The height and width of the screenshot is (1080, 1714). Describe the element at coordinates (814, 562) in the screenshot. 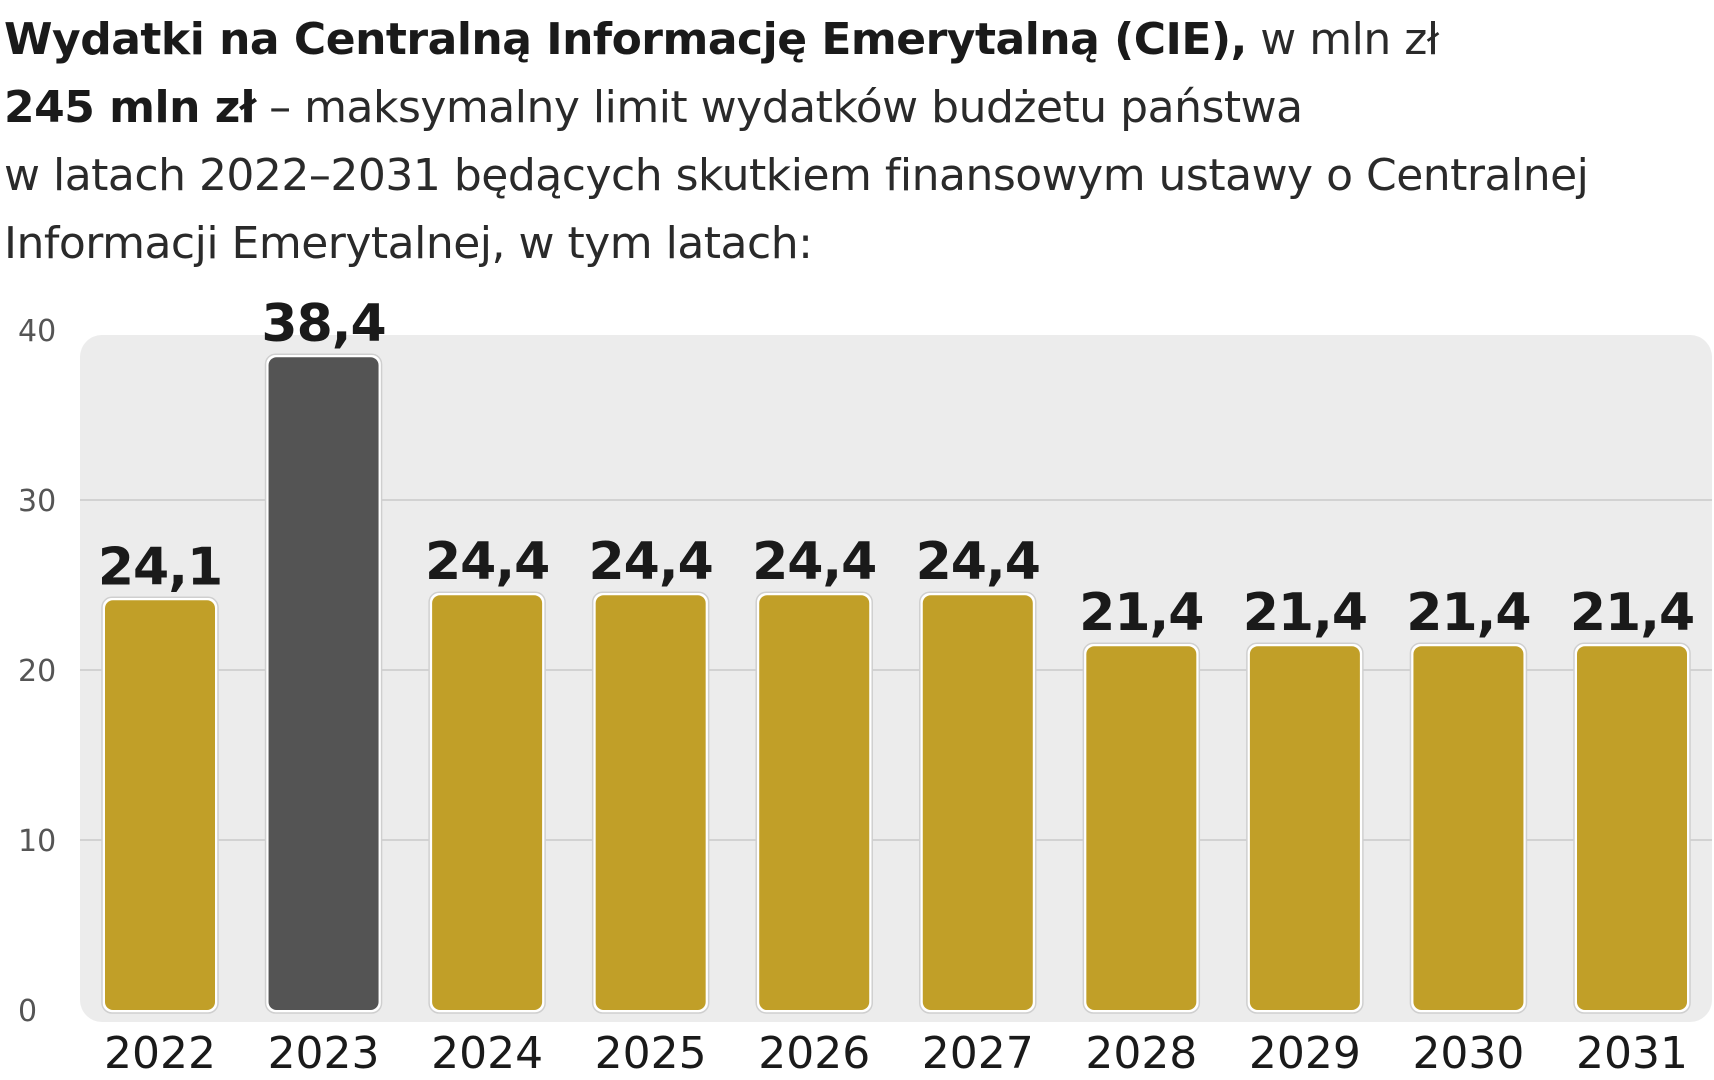

I see `data-label-2026: 24,4` at that location.